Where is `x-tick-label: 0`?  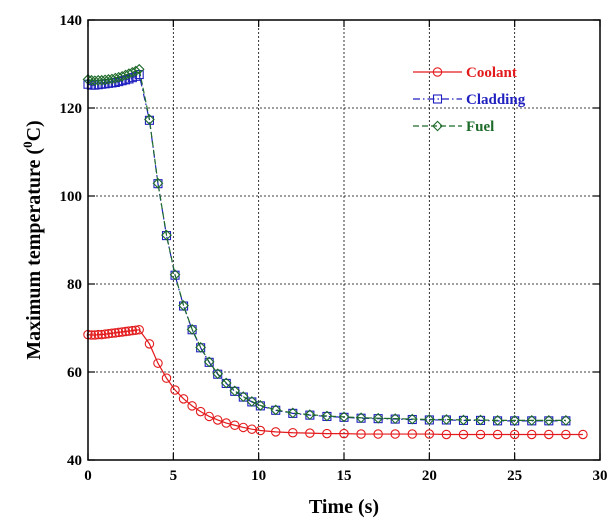 x-tick-label: 0 is located at coordinates (88, 476).